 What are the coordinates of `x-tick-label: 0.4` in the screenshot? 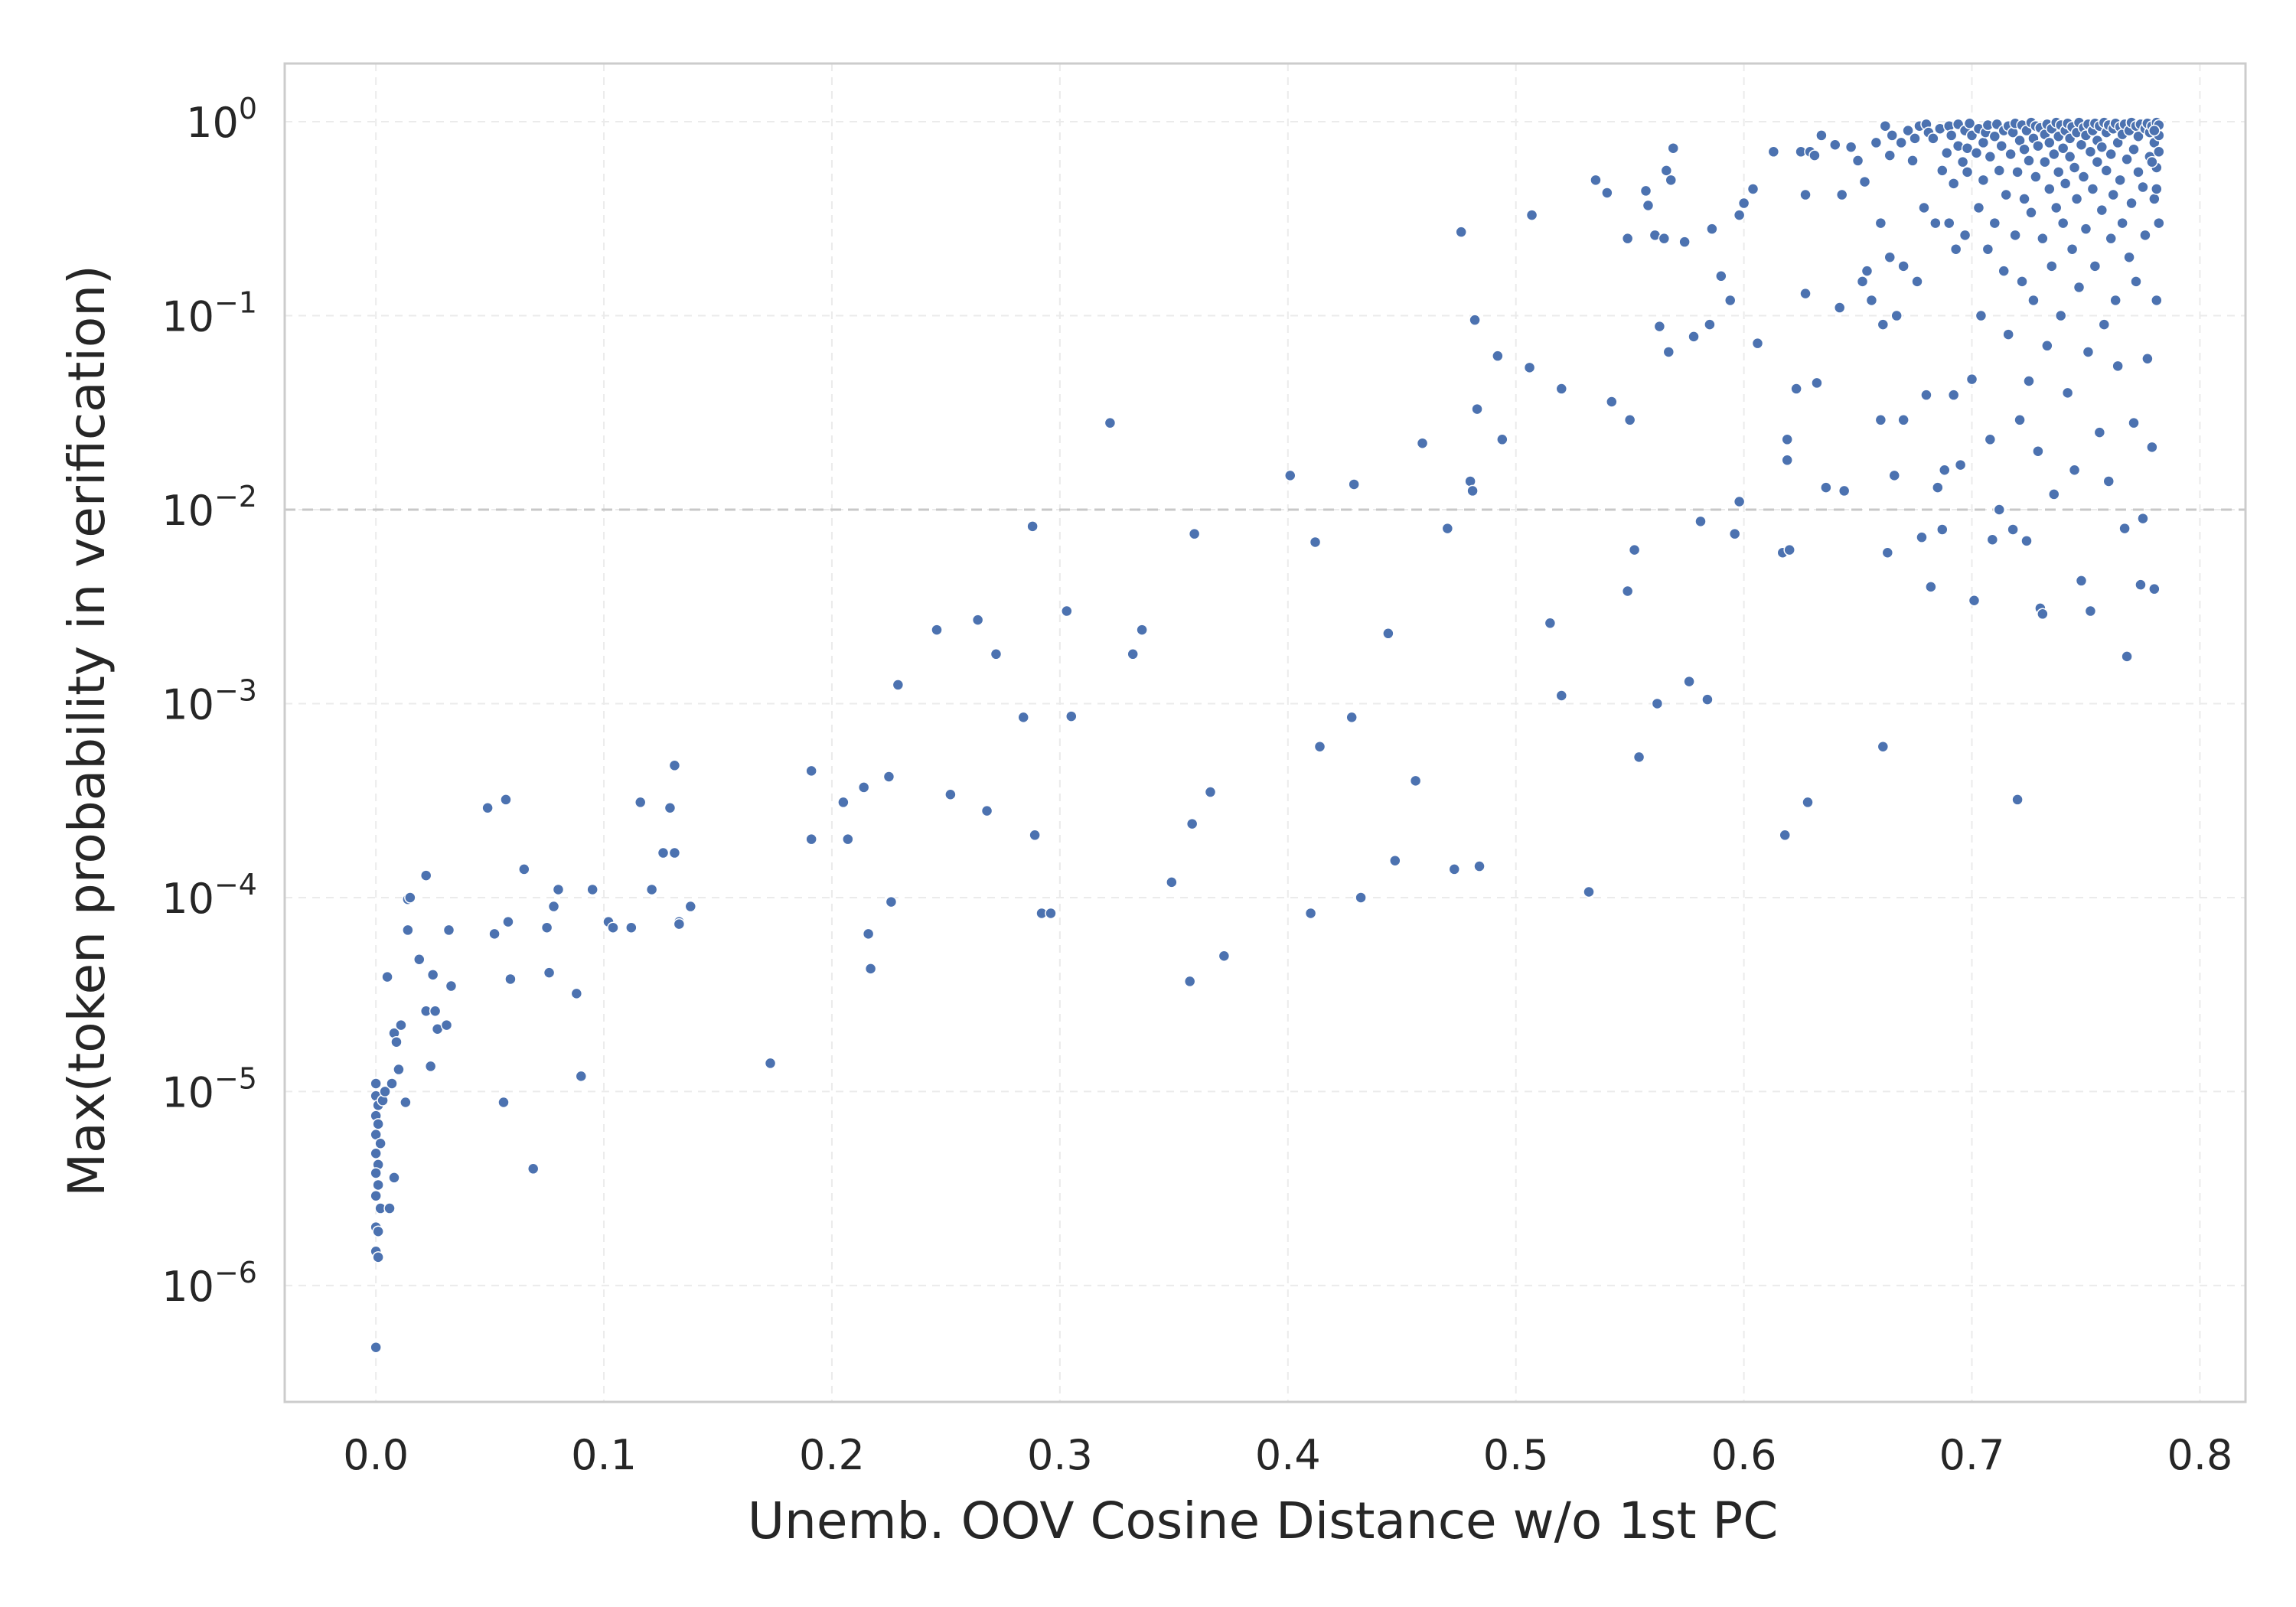 It's located at (1288, 1455).